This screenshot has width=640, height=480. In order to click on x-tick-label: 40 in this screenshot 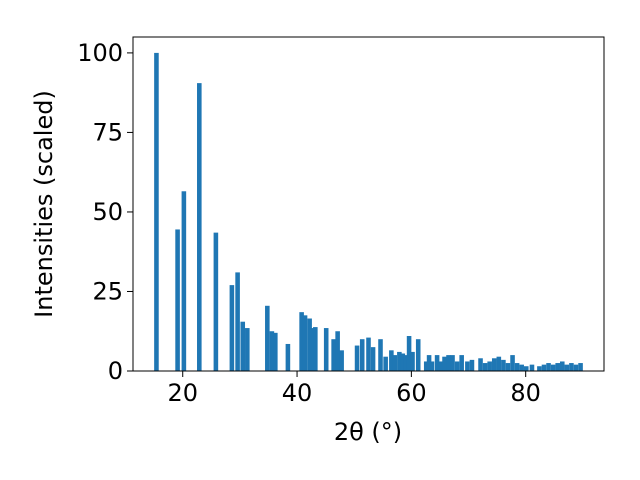, I will do `click(297, 393)`.